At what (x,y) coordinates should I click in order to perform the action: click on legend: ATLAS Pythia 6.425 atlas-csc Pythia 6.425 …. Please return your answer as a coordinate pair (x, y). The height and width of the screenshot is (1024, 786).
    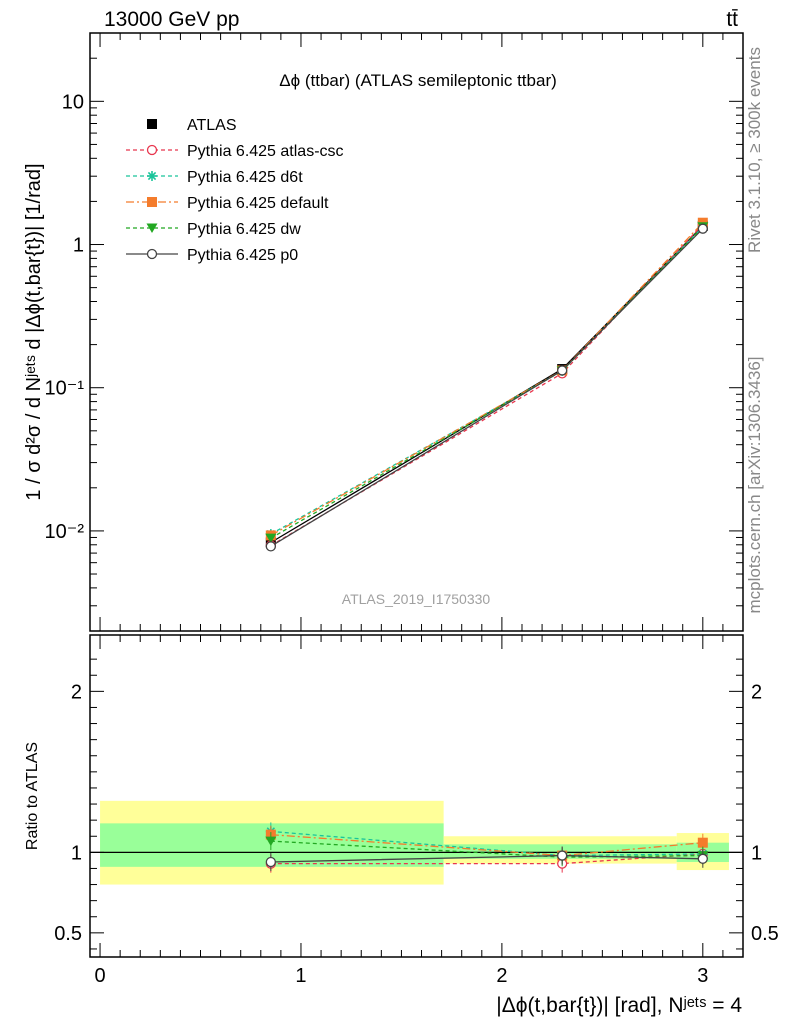
    Looking at the image, I should click on (235, 190).